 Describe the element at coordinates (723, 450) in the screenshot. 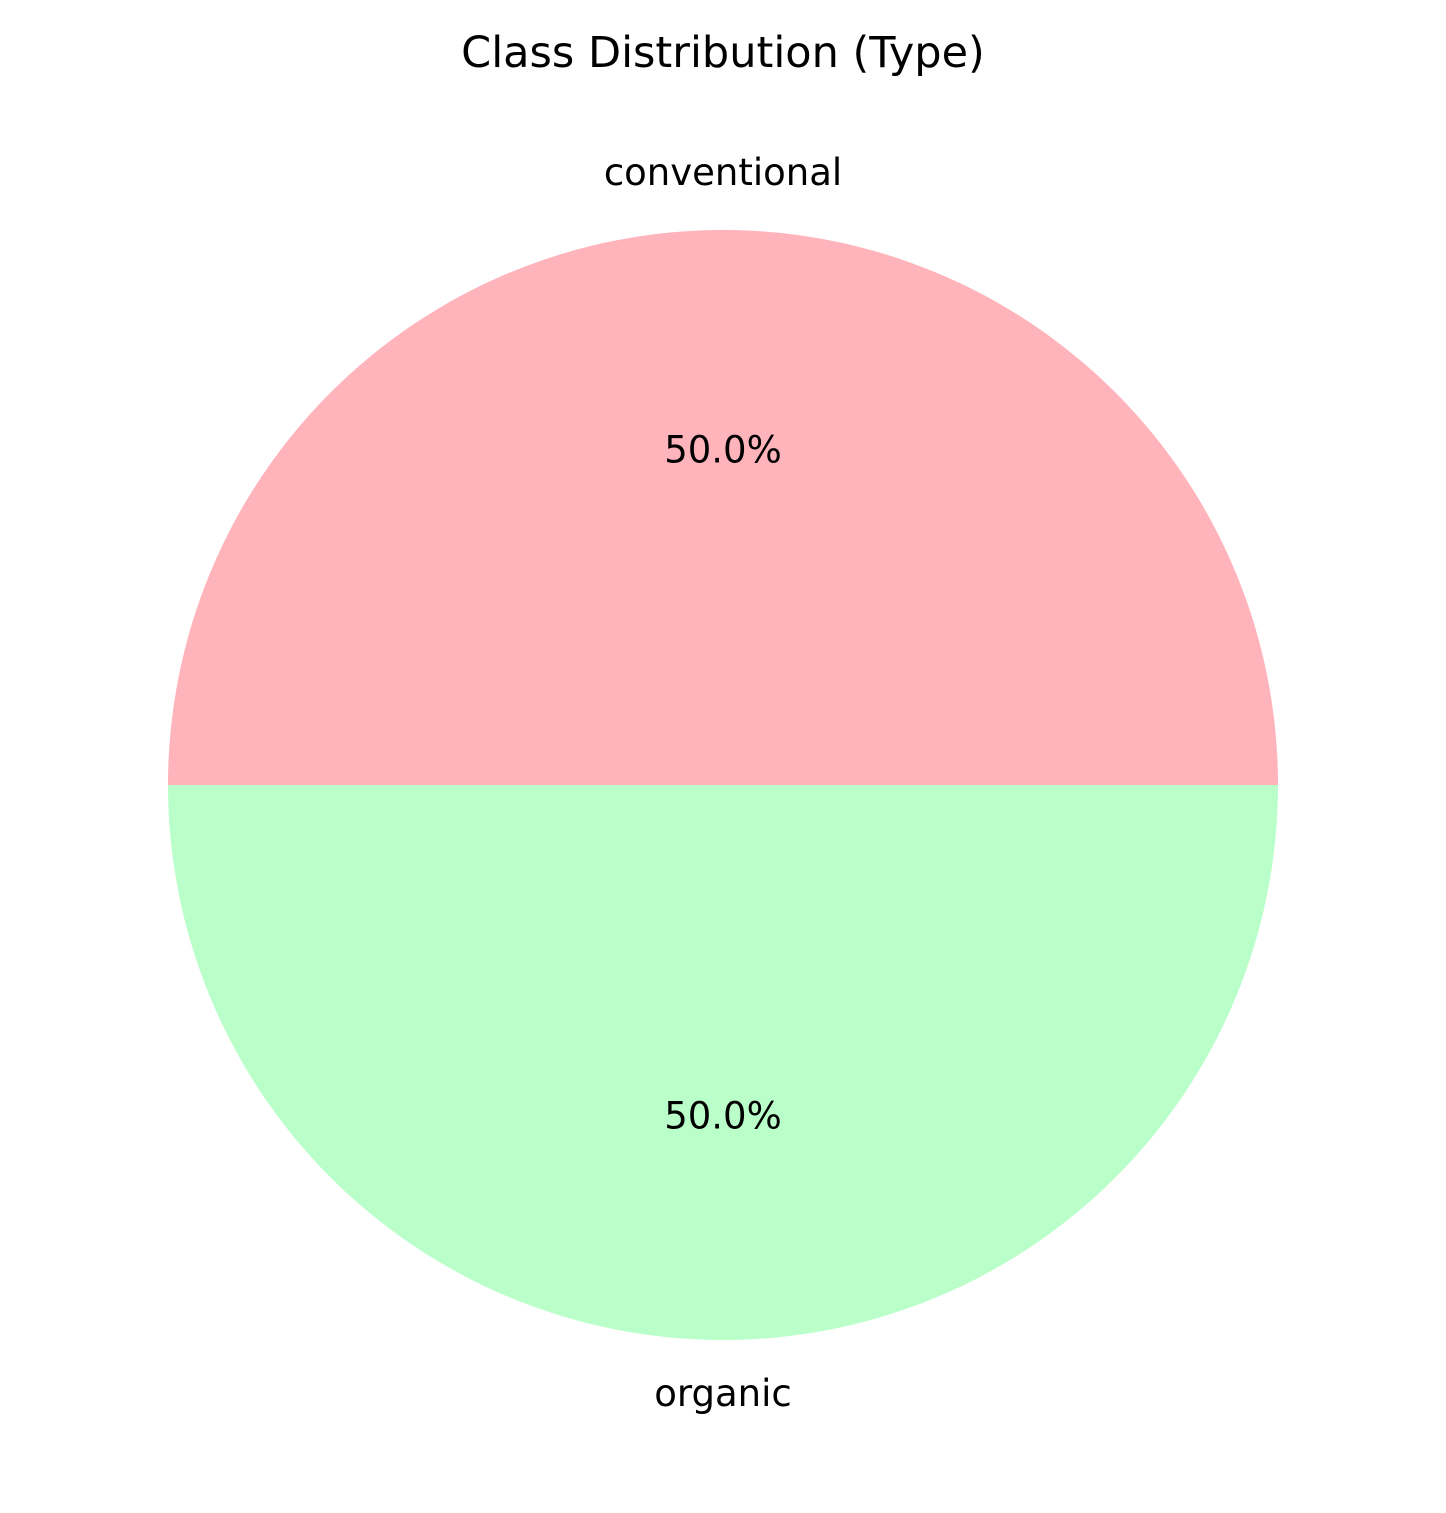

I see `slice-percent-conventional: 50.0%` at that location.